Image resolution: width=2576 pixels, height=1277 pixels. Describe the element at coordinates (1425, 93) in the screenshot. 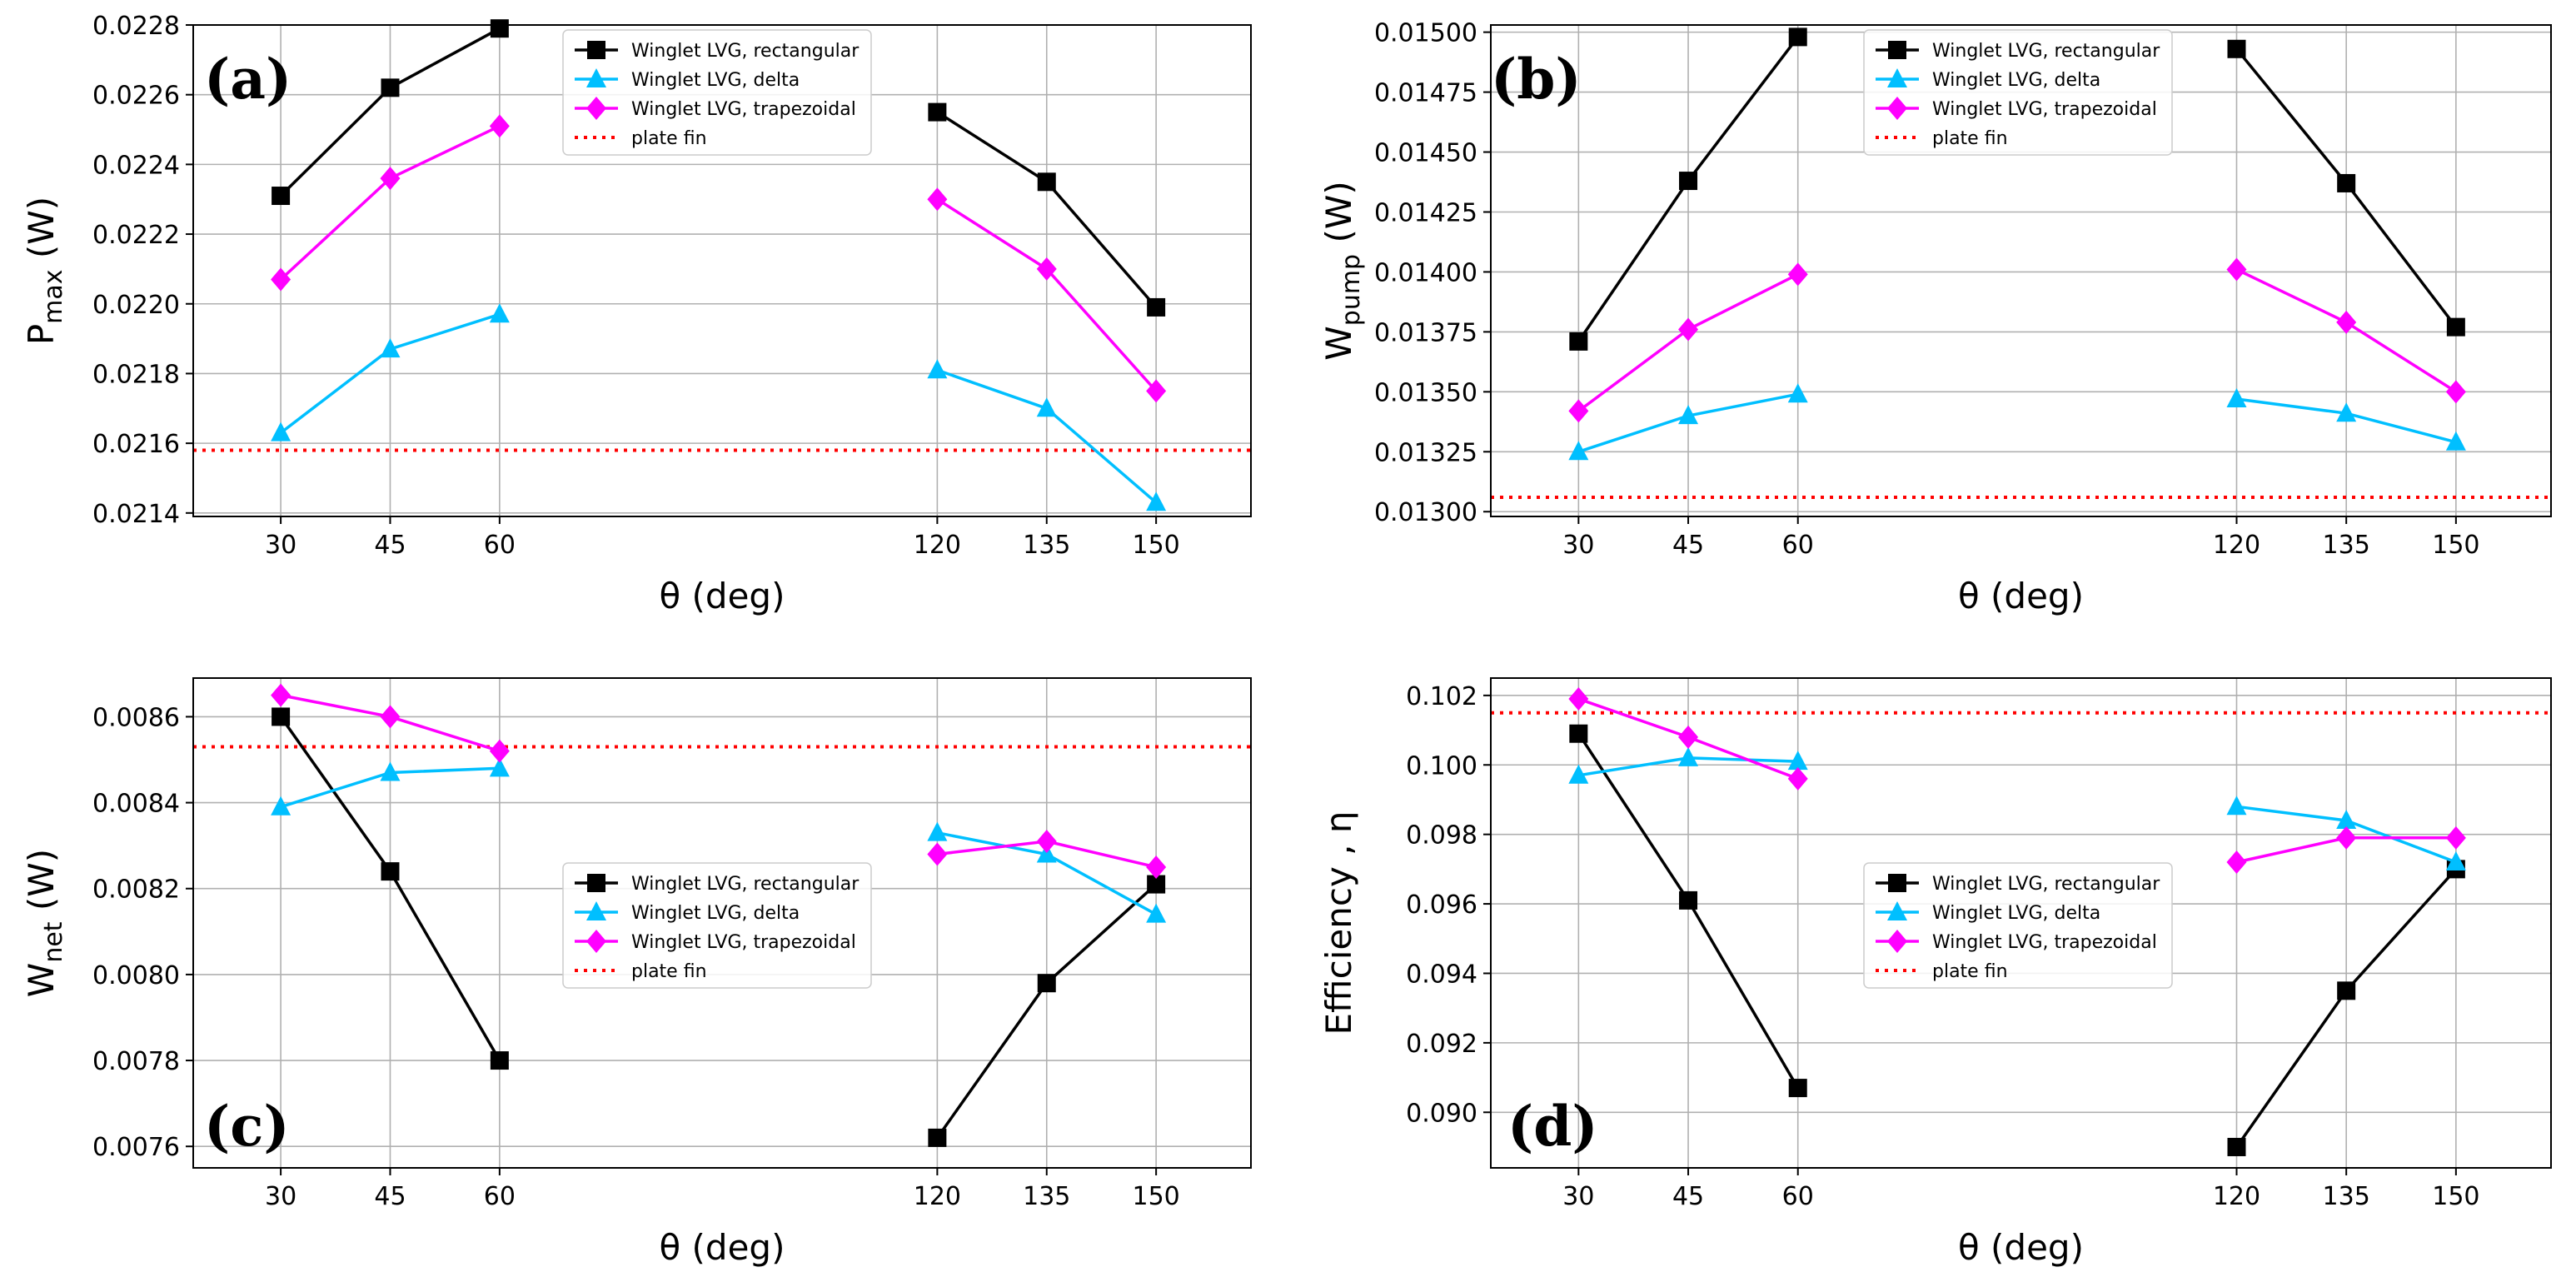

I see `y-tick-label: 0.01475` at that location.